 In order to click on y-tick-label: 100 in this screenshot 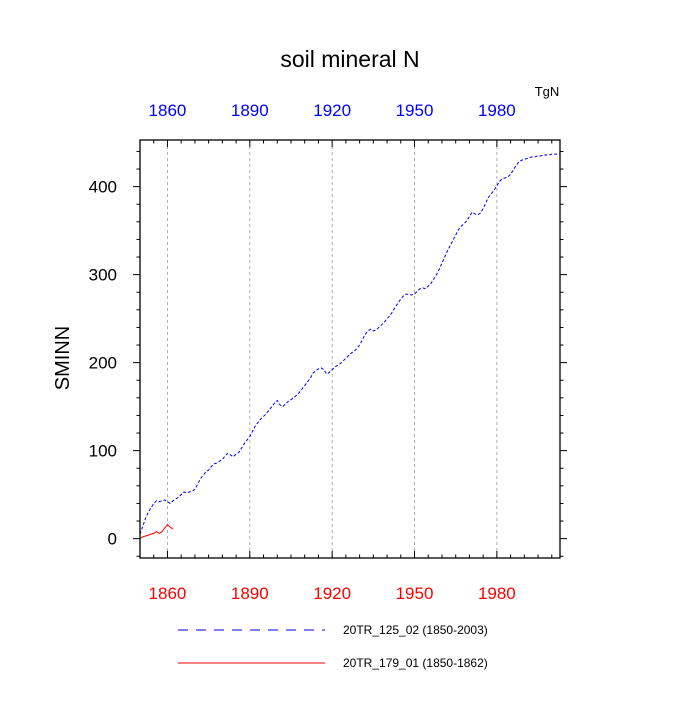, I will do `click(103, 451)`.